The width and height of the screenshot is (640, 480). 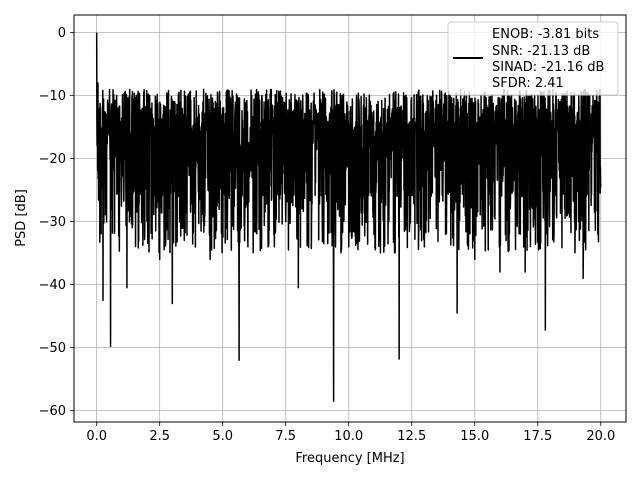 I want to click on x-tick-label: 20.0, so click(x=600, y=436).